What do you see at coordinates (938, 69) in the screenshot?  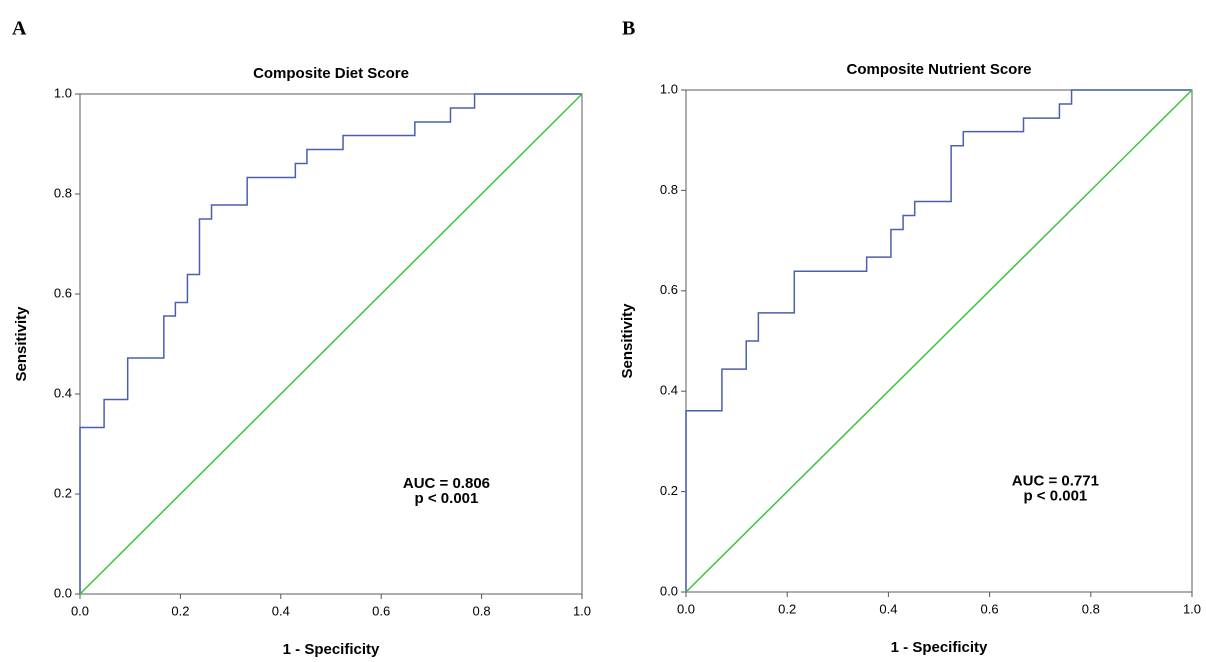 I see `chart-title: Composite Nutrient Score` at bounding box center [938, 69].